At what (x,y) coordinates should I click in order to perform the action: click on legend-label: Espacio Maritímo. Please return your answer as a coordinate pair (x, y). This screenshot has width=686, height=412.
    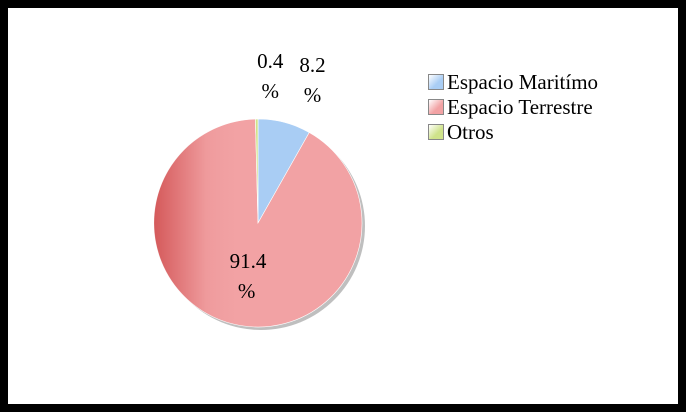
    Looking at the image, I should click on (523, 82).